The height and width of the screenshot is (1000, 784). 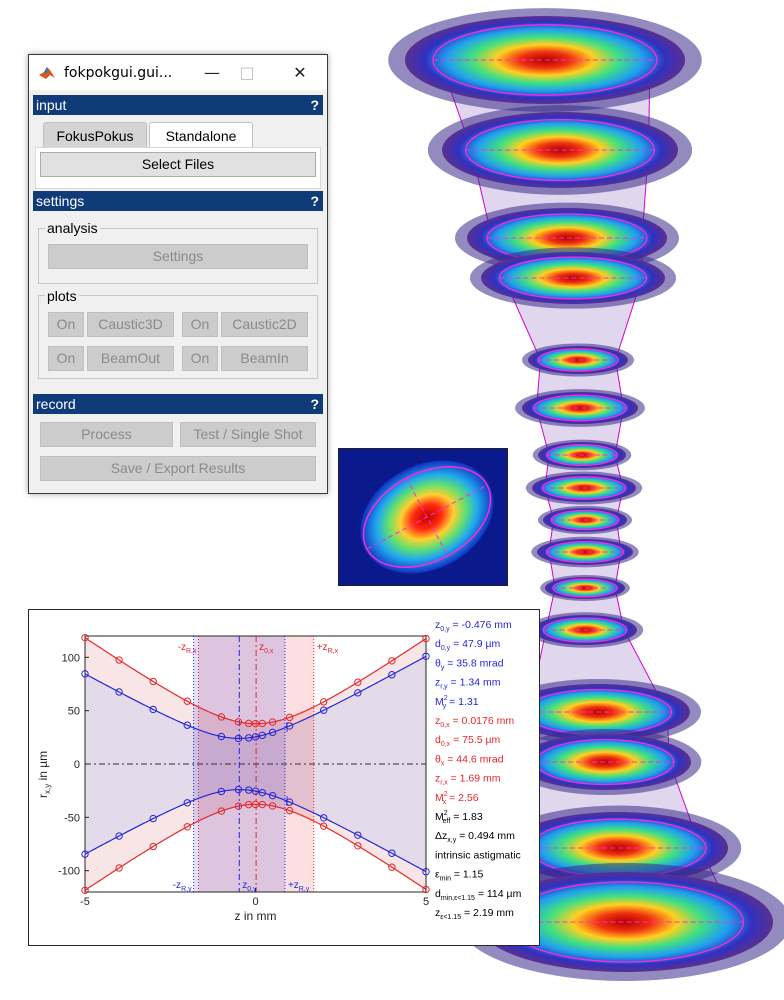 What do you see at coordinates (314, 404) in the screenshot?
I see `record-help-icon: ?` at bounding box center [314, 404].